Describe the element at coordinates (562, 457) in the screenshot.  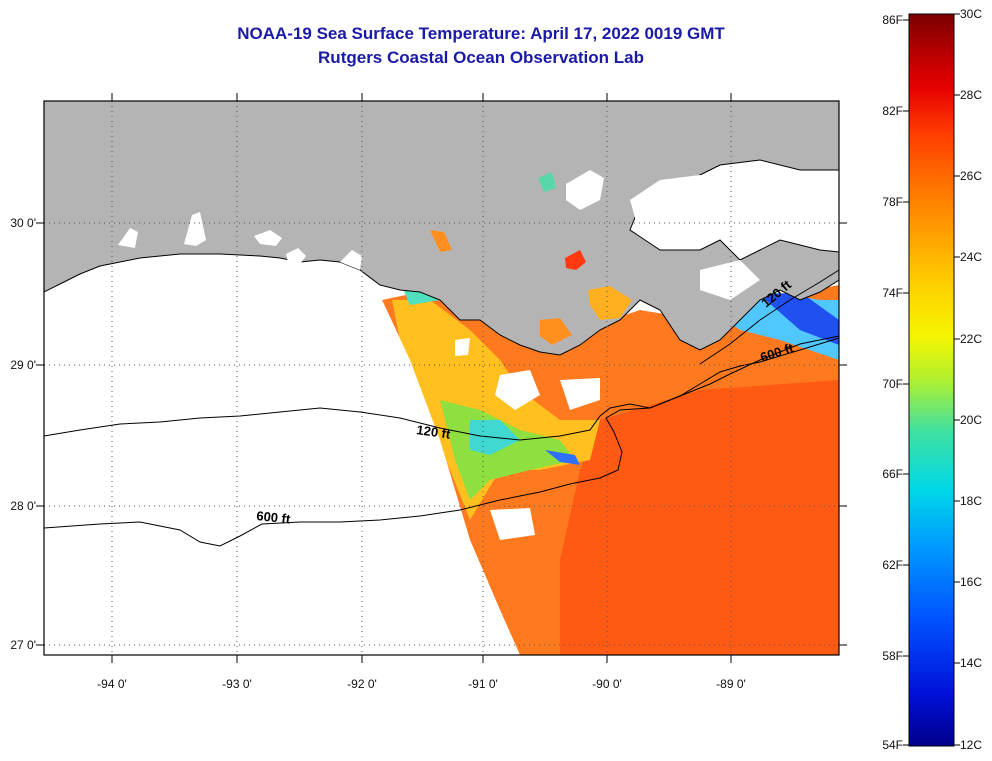
I see `sst-plume-blue` at that location.